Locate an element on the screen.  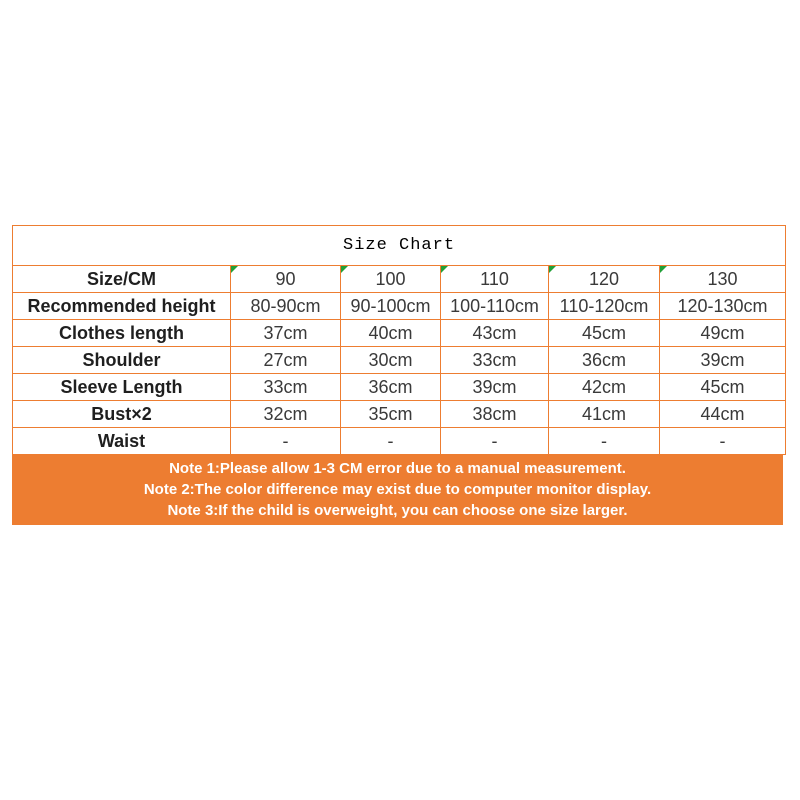
size-col-header-100: 100 is located at coordinates (390, 279).